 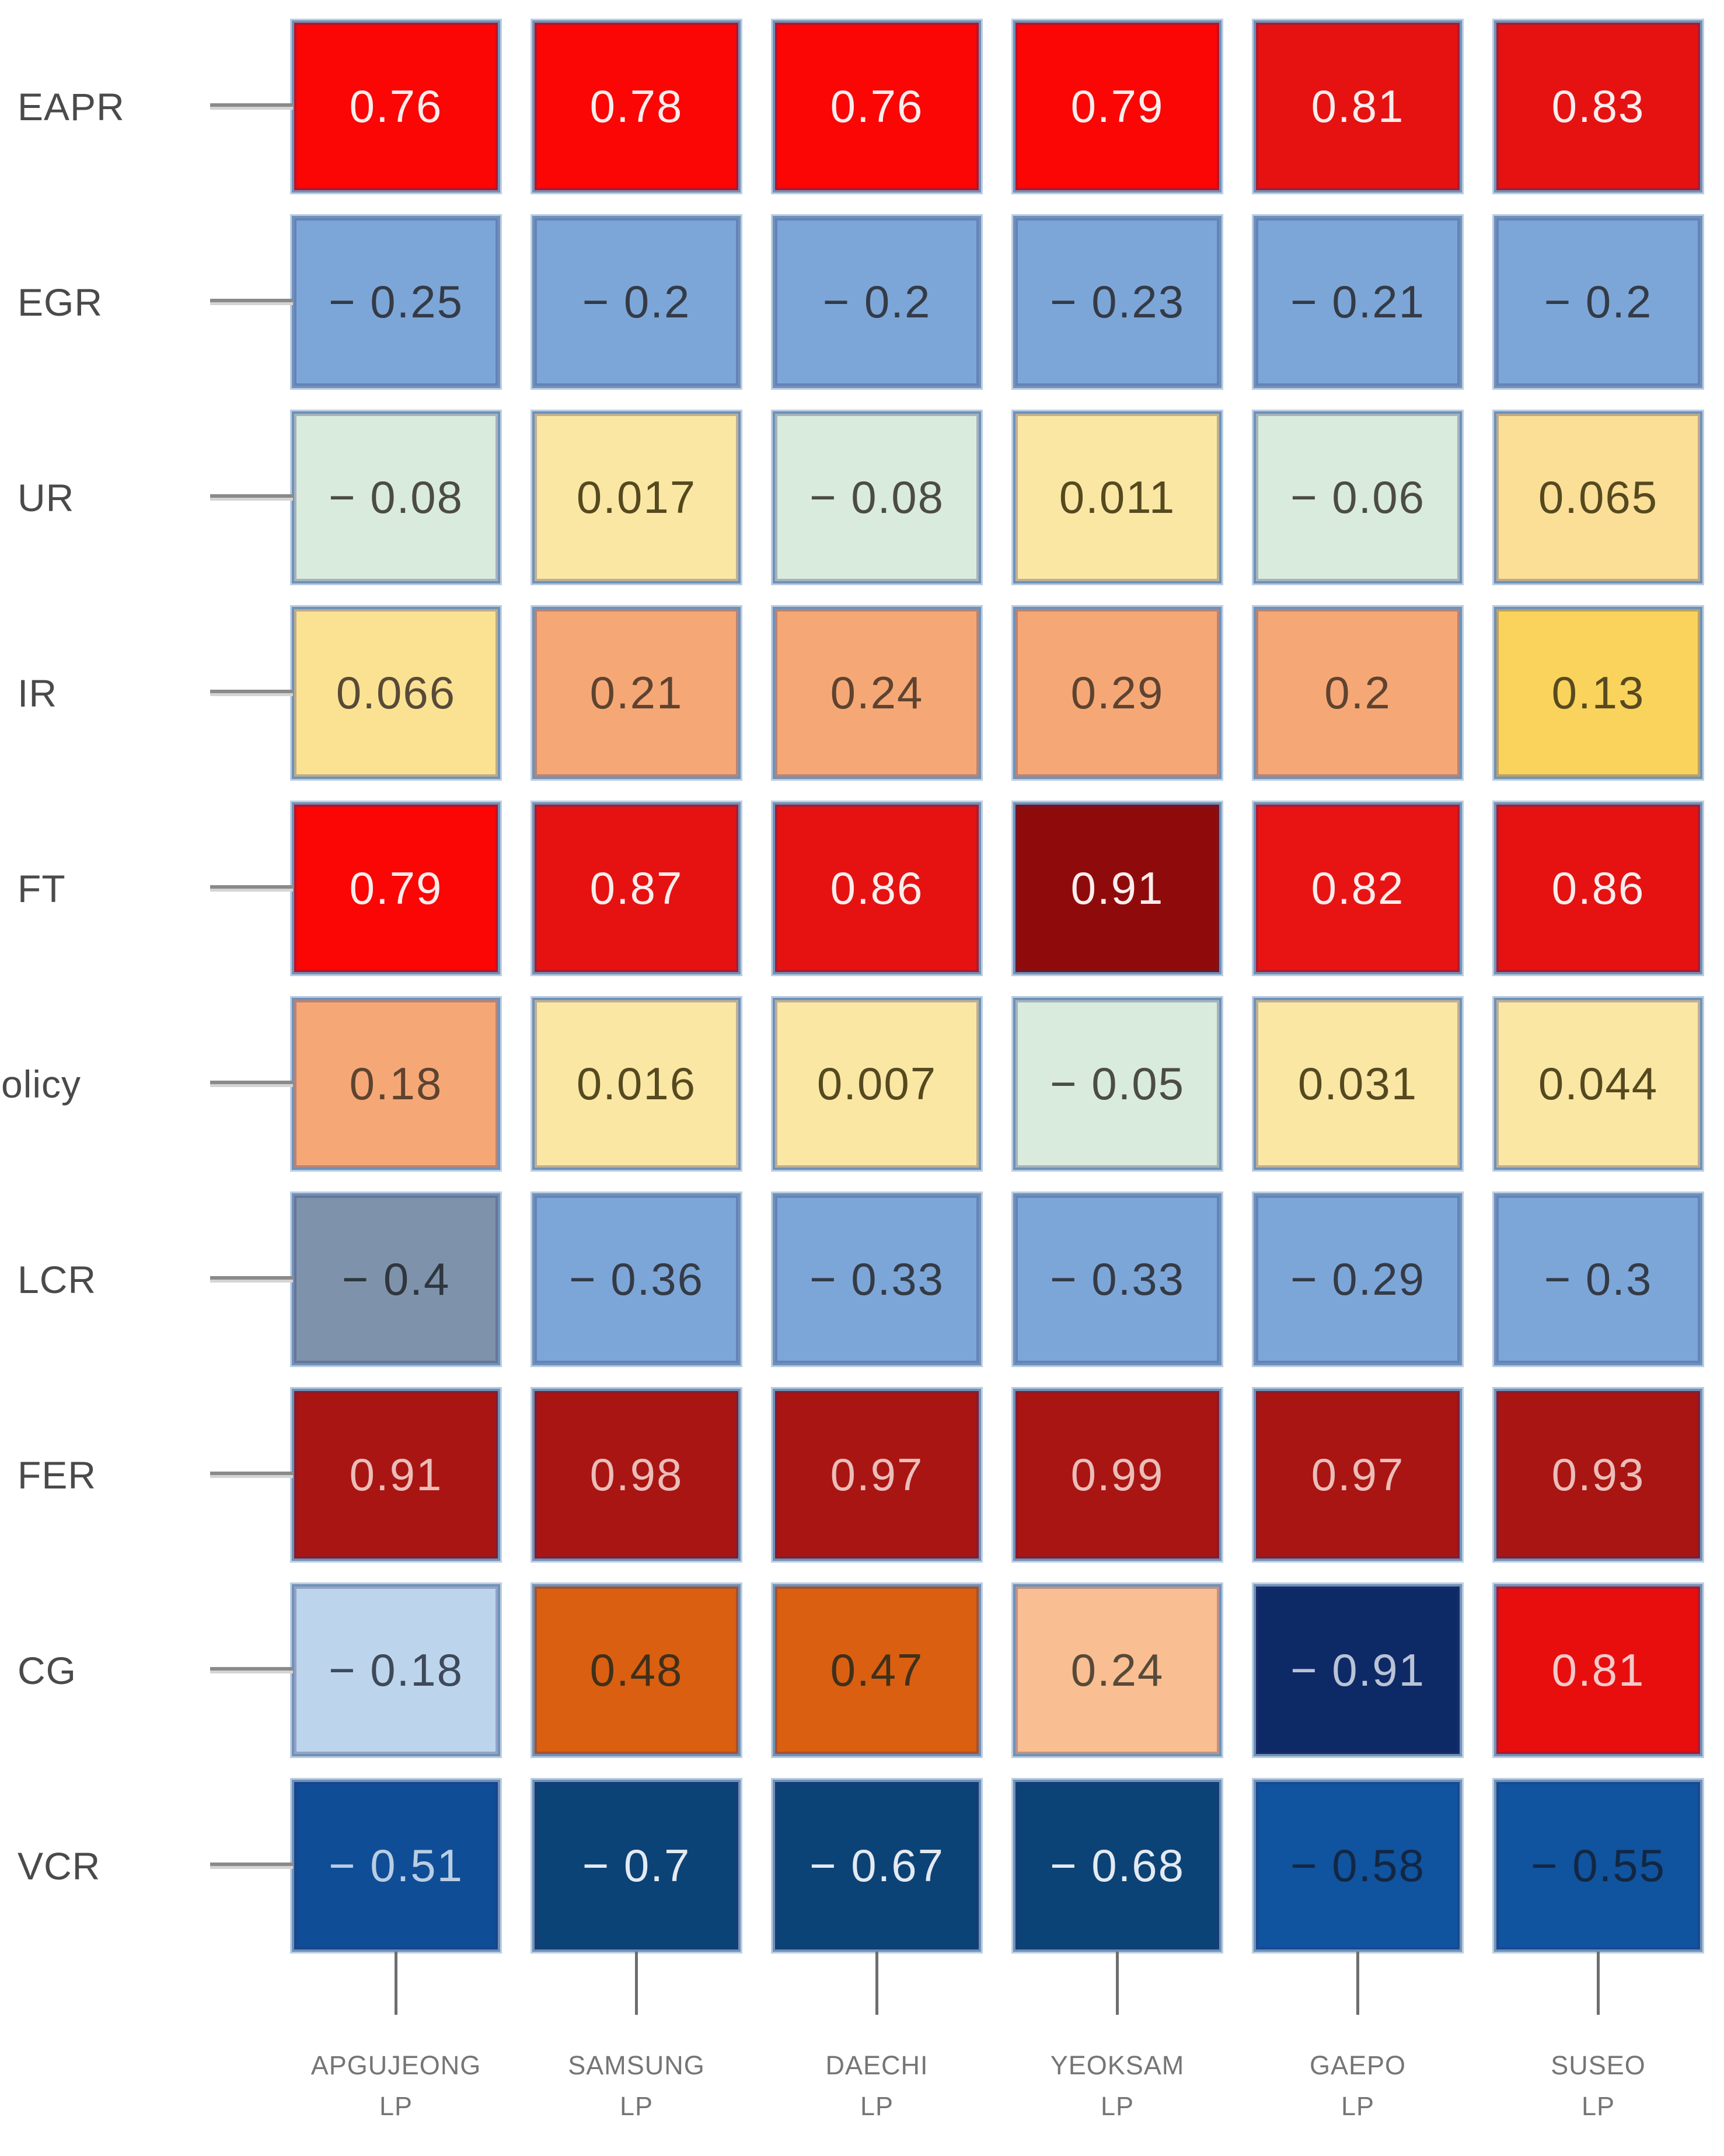 I want to click on cell-value: − 0.18, so click(x=396, y=1670).